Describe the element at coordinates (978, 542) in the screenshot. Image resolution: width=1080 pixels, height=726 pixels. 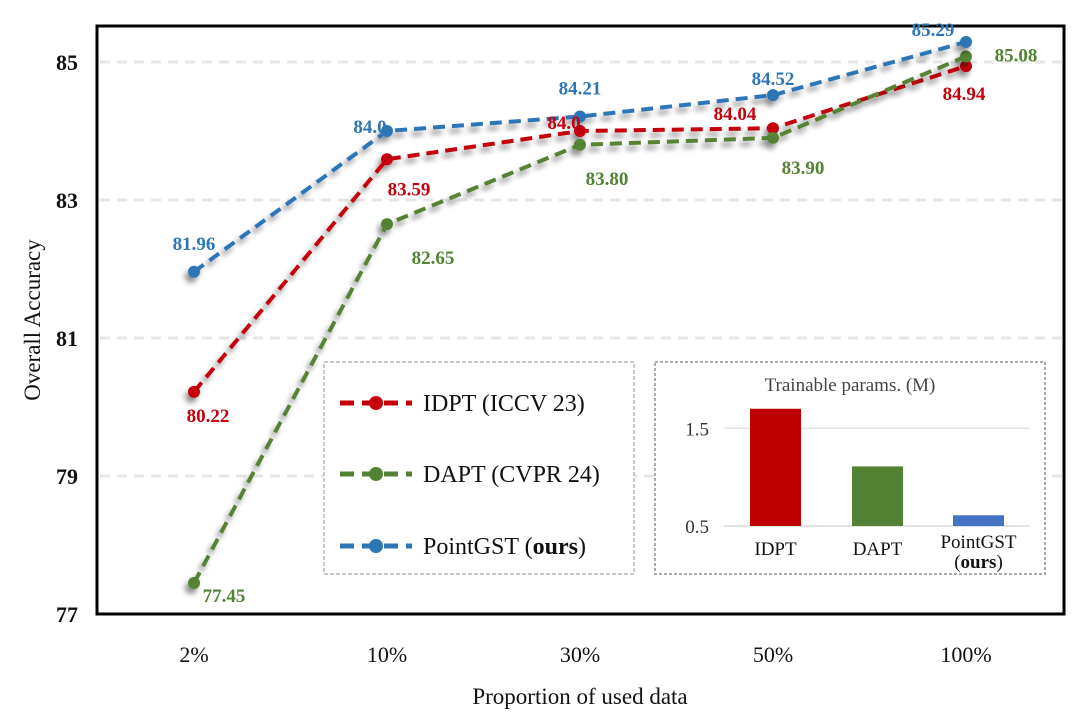
I see `inset-category-label: PointGST` at that location.